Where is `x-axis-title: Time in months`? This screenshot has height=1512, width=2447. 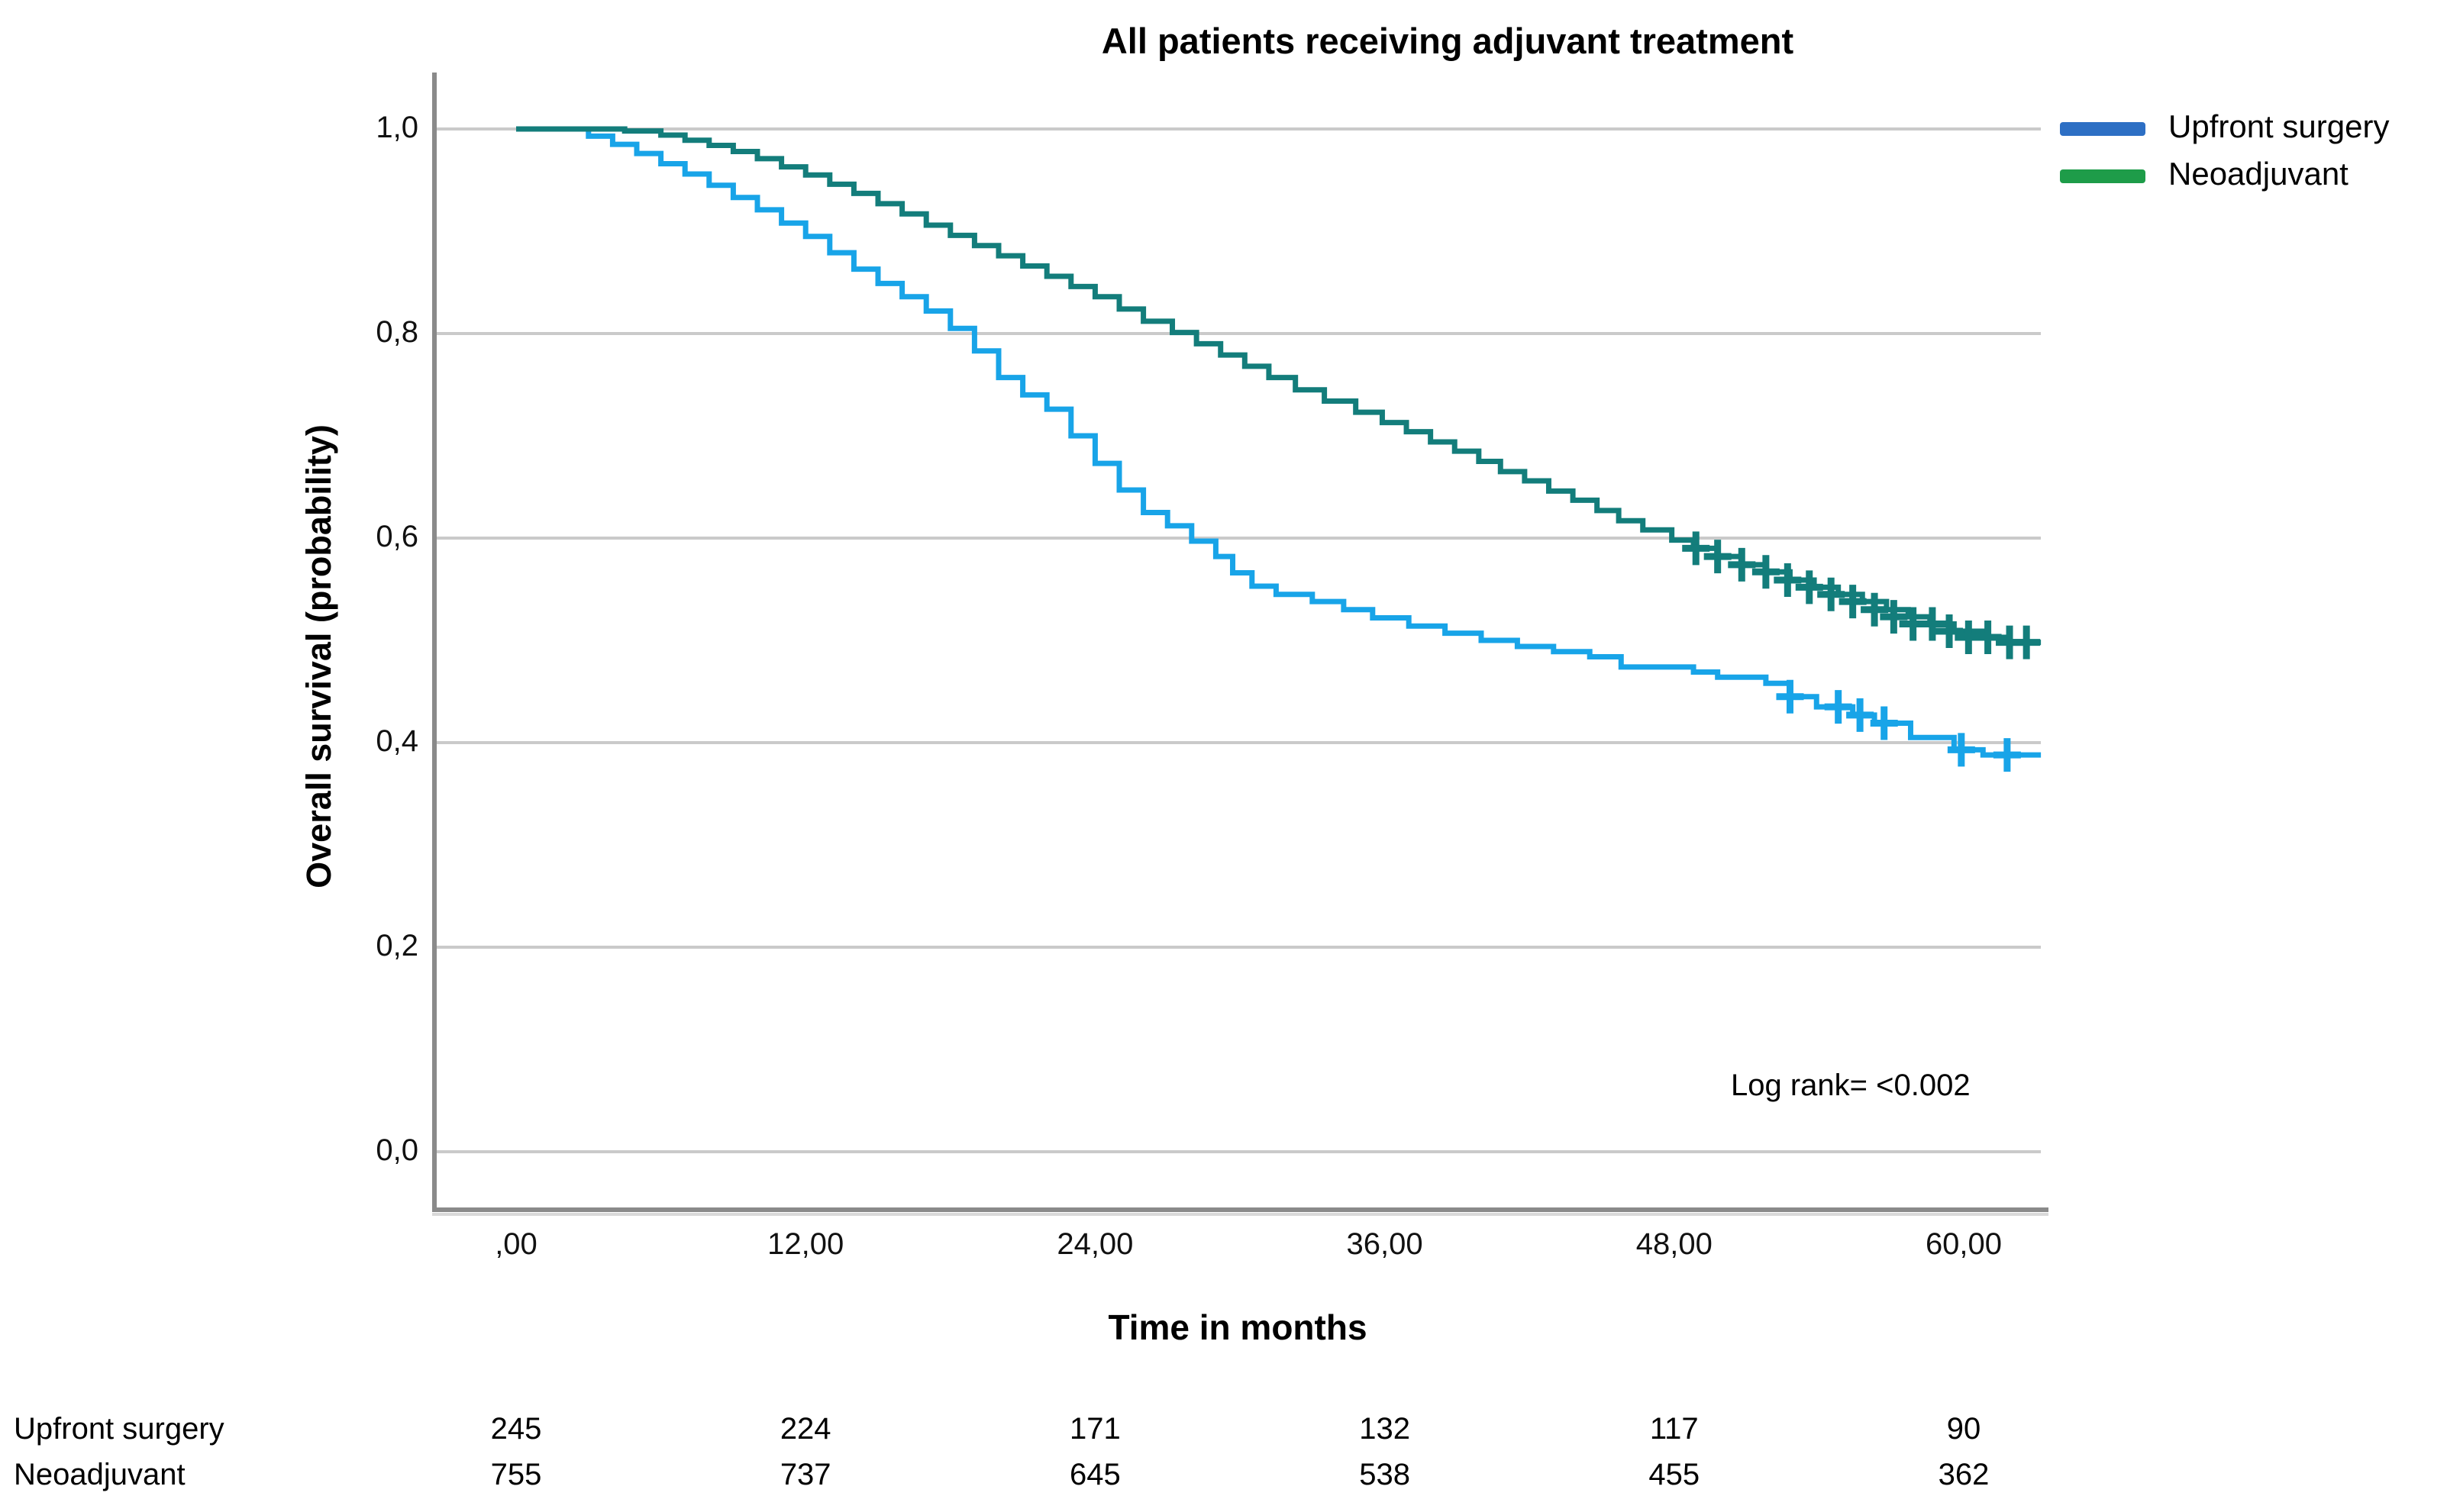 x-axis-title: Time in months is located at coordinates (1237, 1327).